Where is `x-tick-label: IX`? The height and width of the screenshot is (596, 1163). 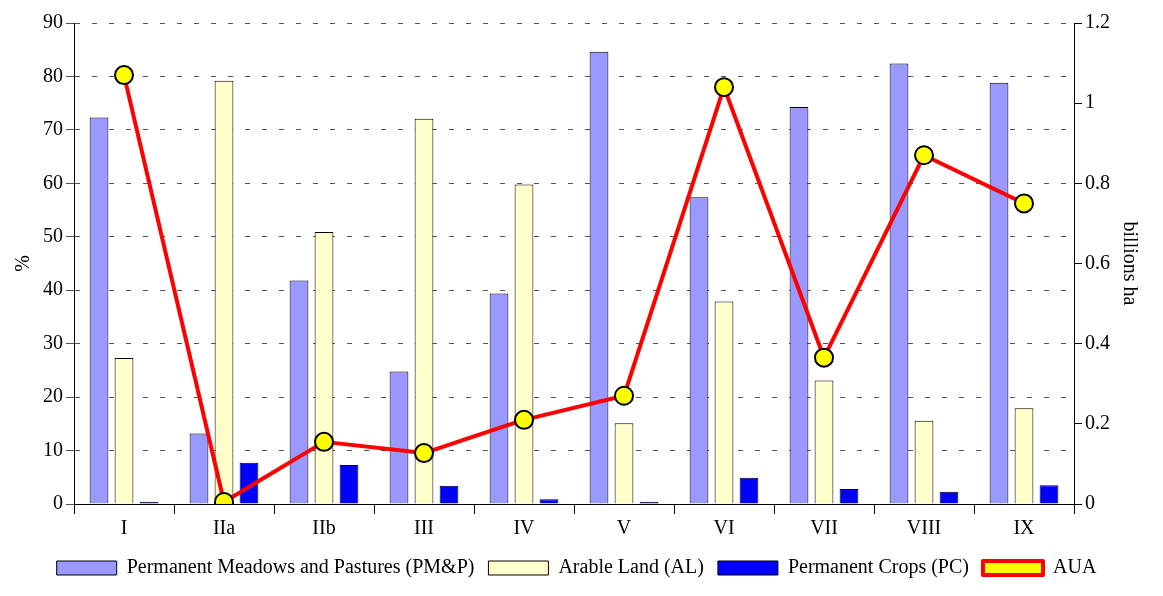
x-tick-label: IX is located at coordinates (1024, 527).